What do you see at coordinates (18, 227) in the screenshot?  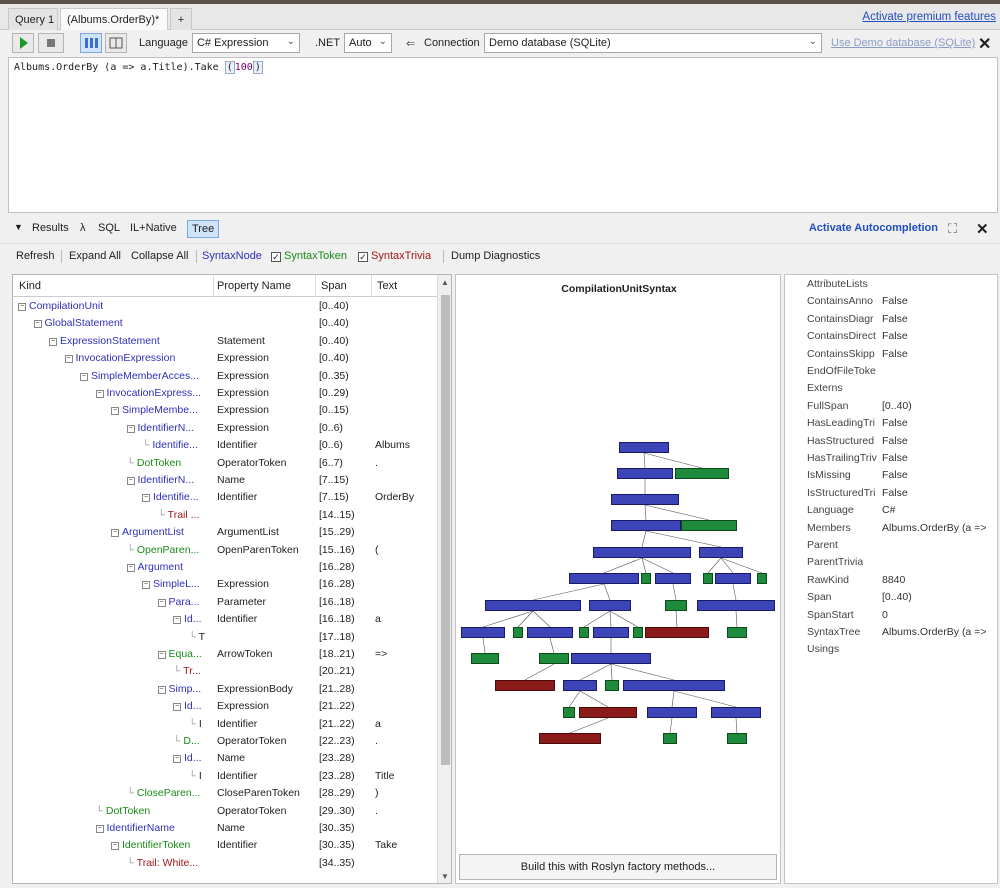 I see `collapse-triangle-icon: ▼` at bounding box center [18, 227].